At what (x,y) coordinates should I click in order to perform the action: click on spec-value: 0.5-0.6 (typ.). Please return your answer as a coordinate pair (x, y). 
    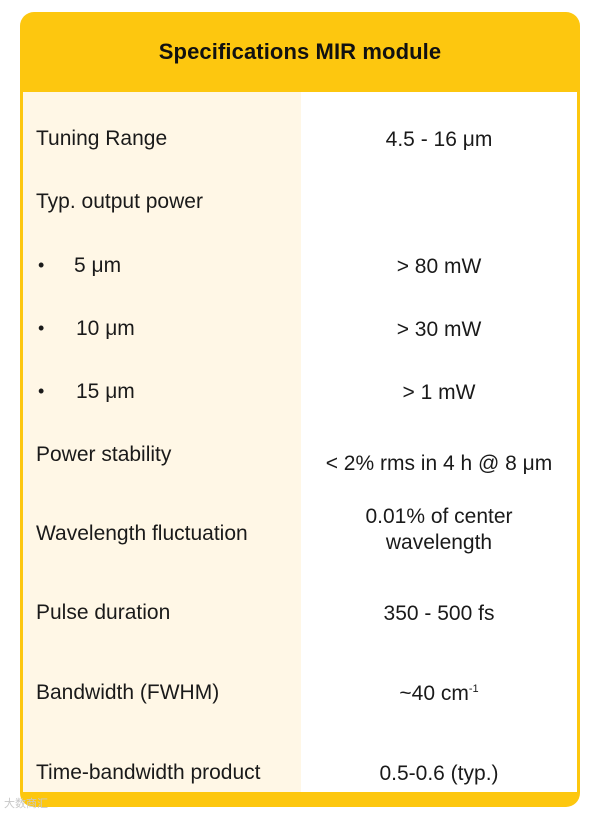
    Looking at the image, I should click on (439, 773).